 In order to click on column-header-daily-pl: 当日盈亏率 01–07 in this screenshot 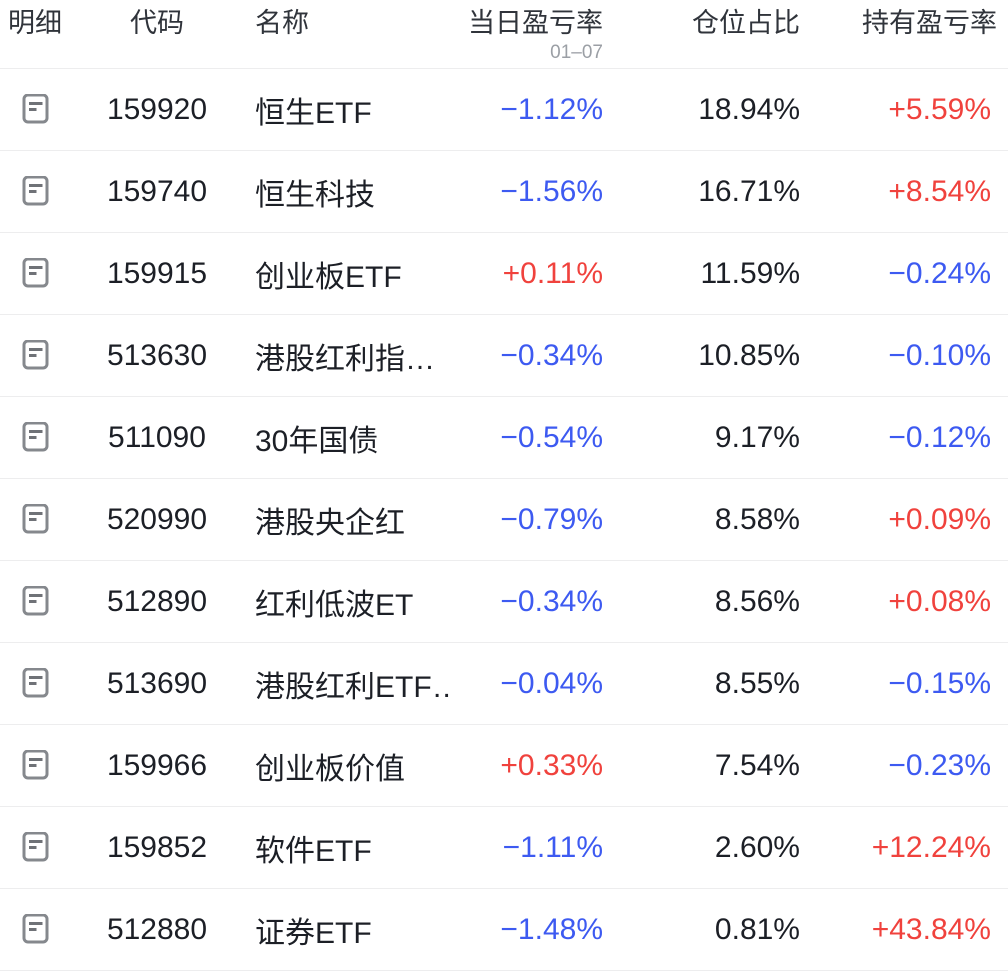, I will do `click(526, 36)`.